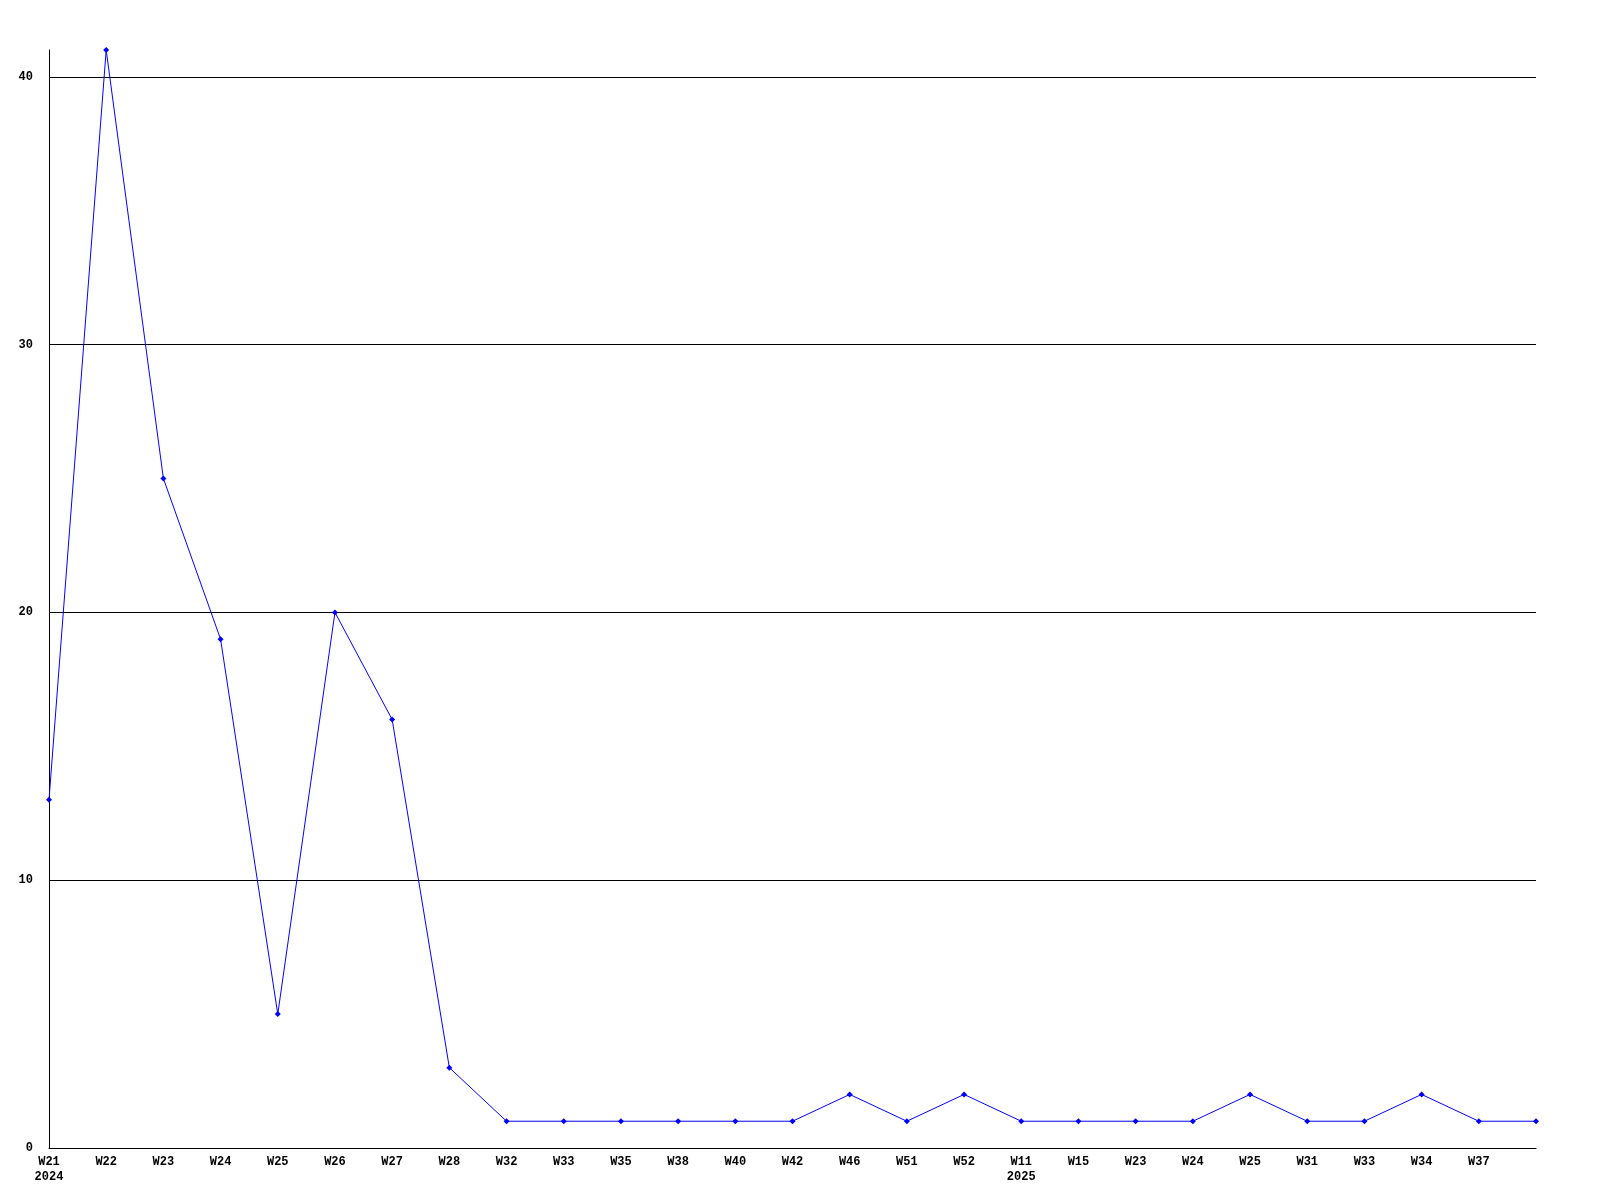 Image resolution: width=1600 pixels, height=1200 pixels. What do you see at coordinates (1021, 1169) in the screenshot?
I see `x-tick-label: W11 2025` at bounding box center [1021, 1169].